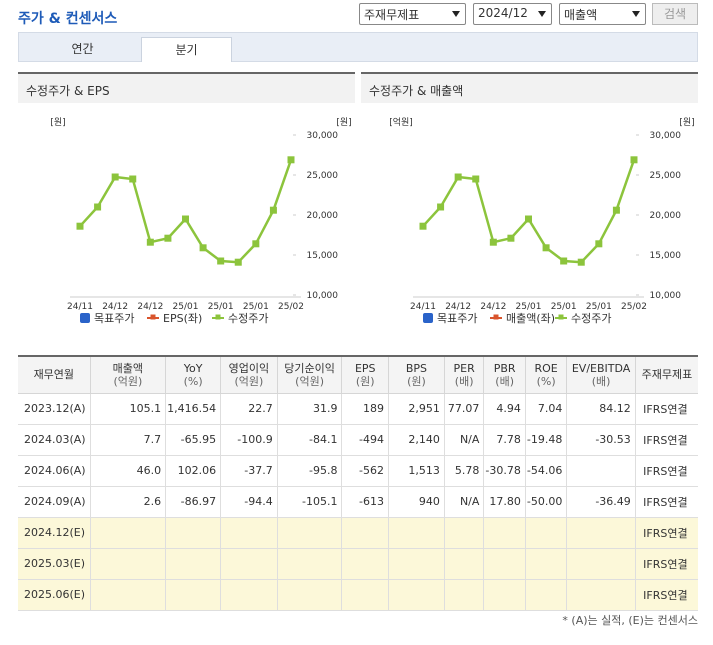  I want to click on value-cell: -94.4, so click(249, 501).